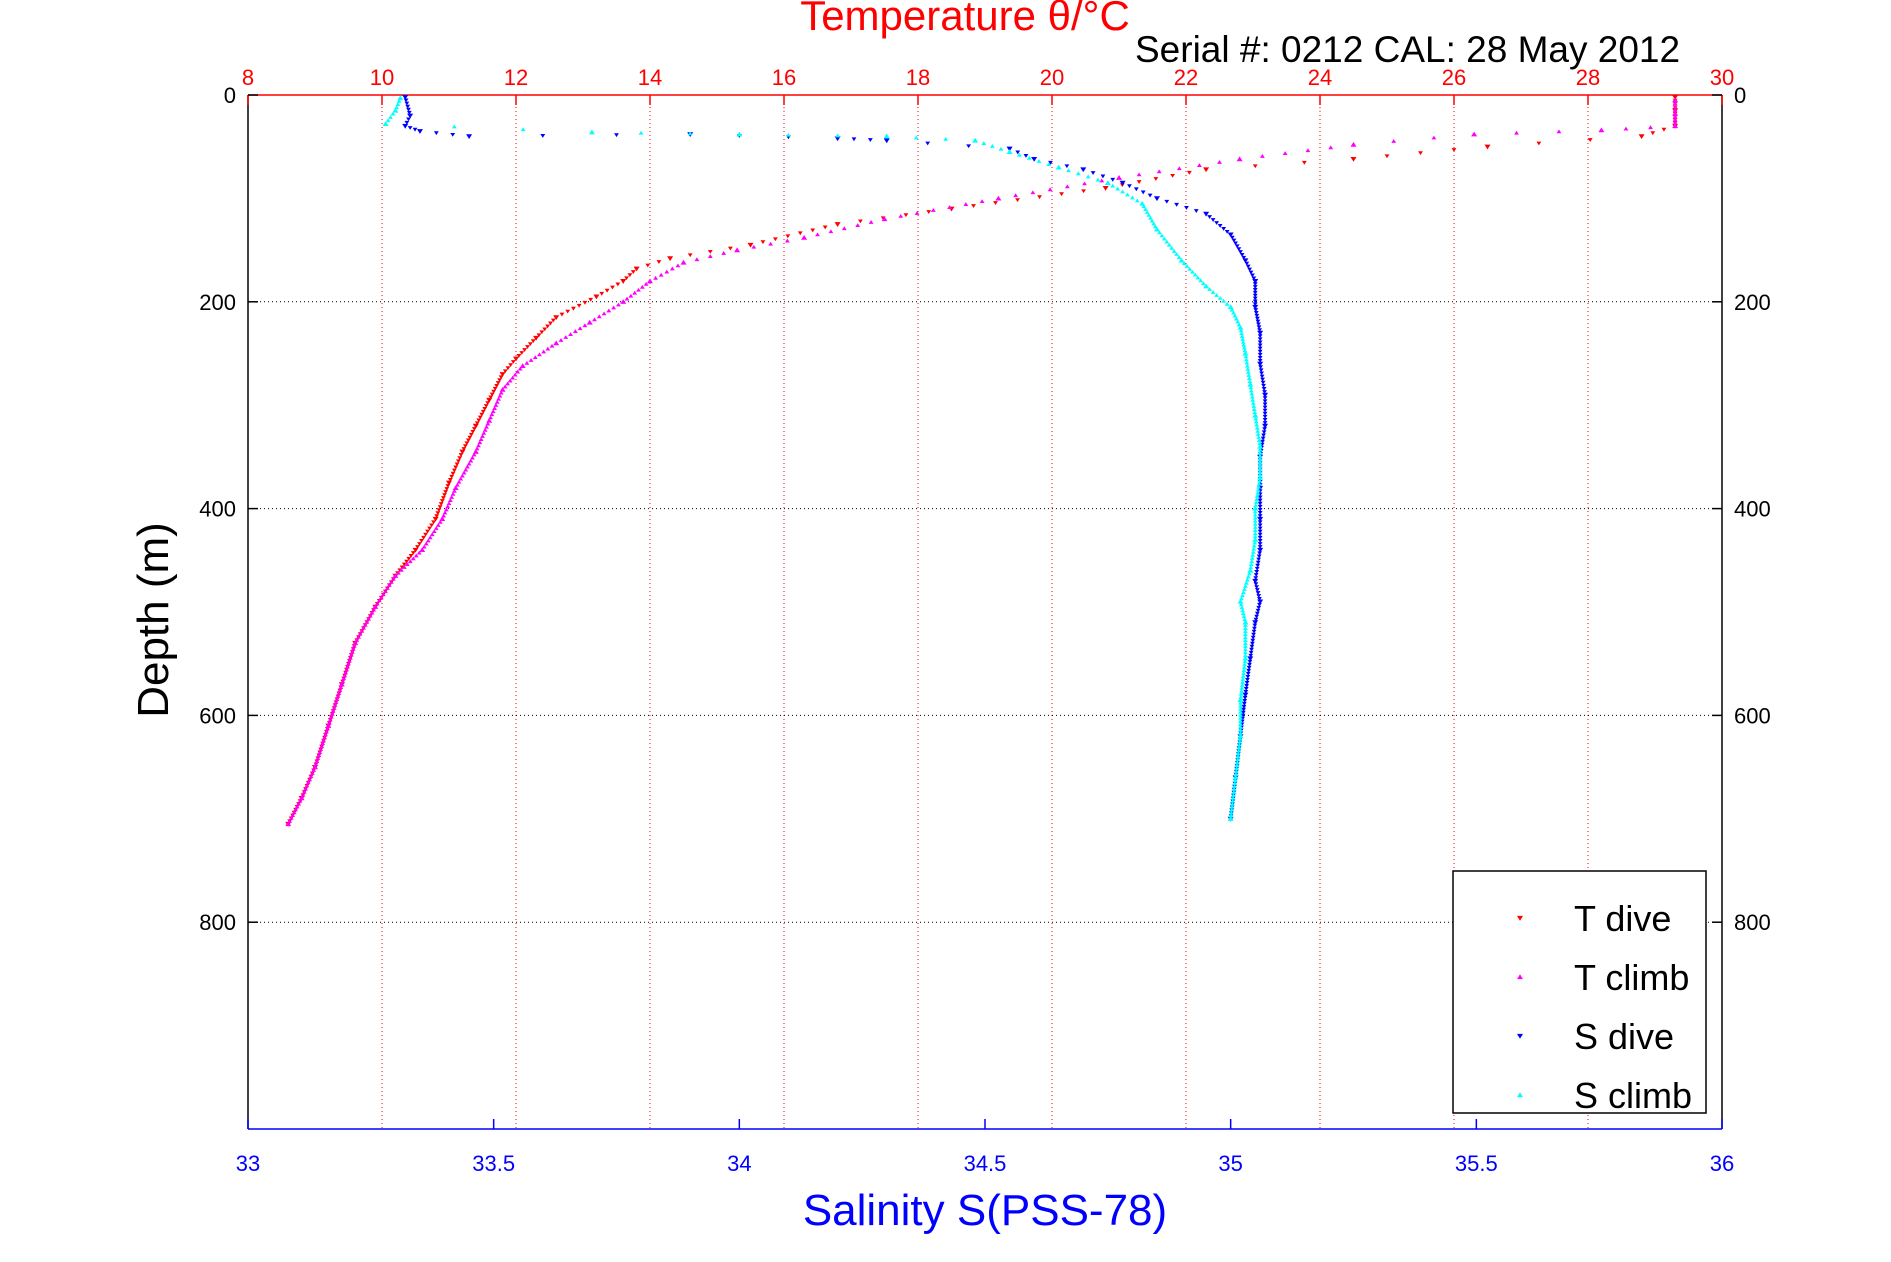 Image resolution: width=1891 pixels, height=1262 pixels. I want to click on serial-calibration-label: Serial #: 0212 CAL: 28 May 2012, so click(1407, 49).